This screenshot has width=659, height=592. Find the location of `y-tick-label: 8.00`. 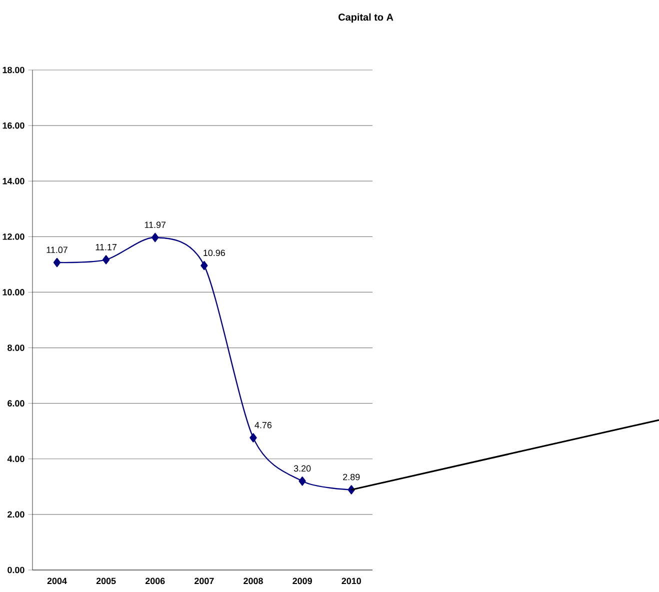

y-tick-label: 8.00 is located at coordinates (16, 347).